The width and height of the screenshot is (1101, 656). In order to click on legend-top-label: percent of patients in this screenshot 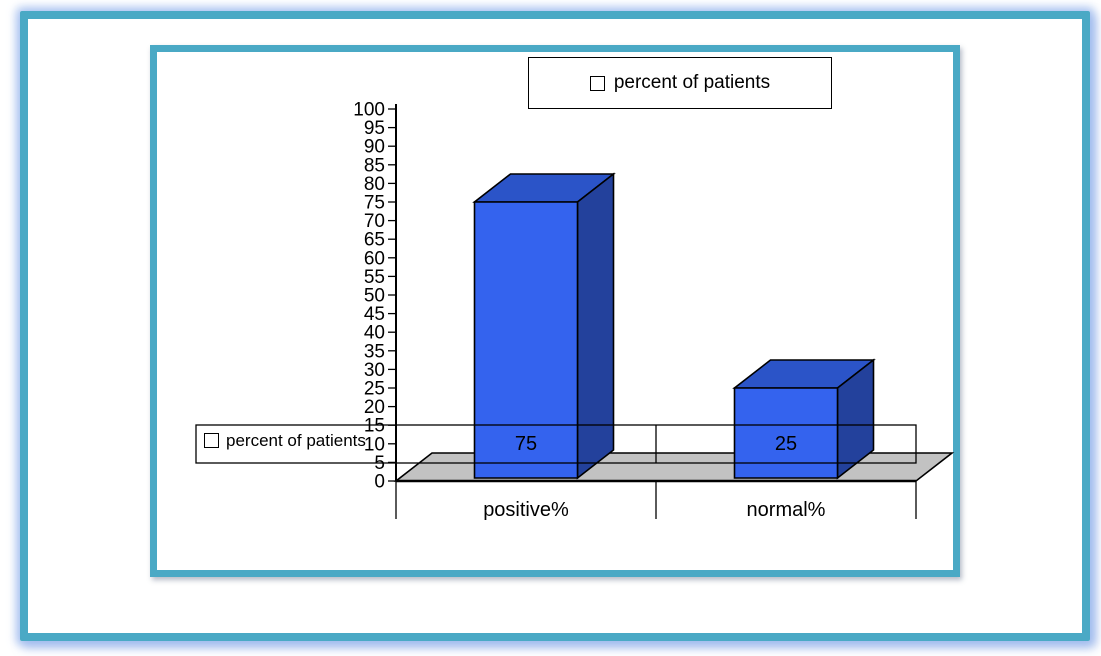, I will do `click(692, 82)`.